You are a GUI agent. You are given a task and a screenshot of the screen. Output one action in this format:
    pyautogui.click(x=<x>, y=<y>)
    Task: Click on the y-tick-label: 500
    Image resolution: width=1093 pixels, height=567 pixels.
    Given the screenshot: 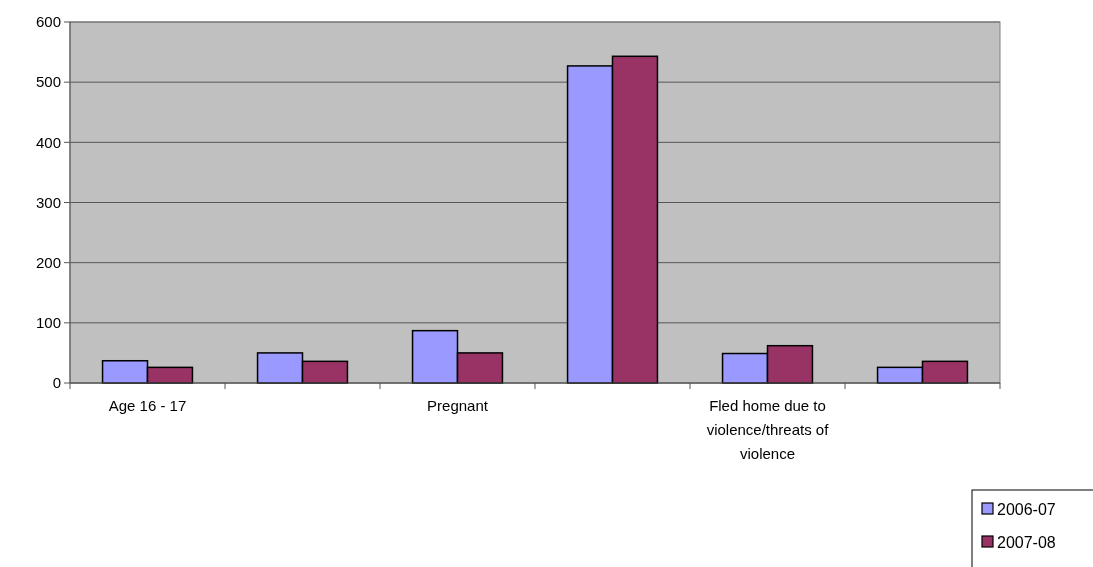 What is the action you would take?
    pyautogui.click(x=48, y=82)
    